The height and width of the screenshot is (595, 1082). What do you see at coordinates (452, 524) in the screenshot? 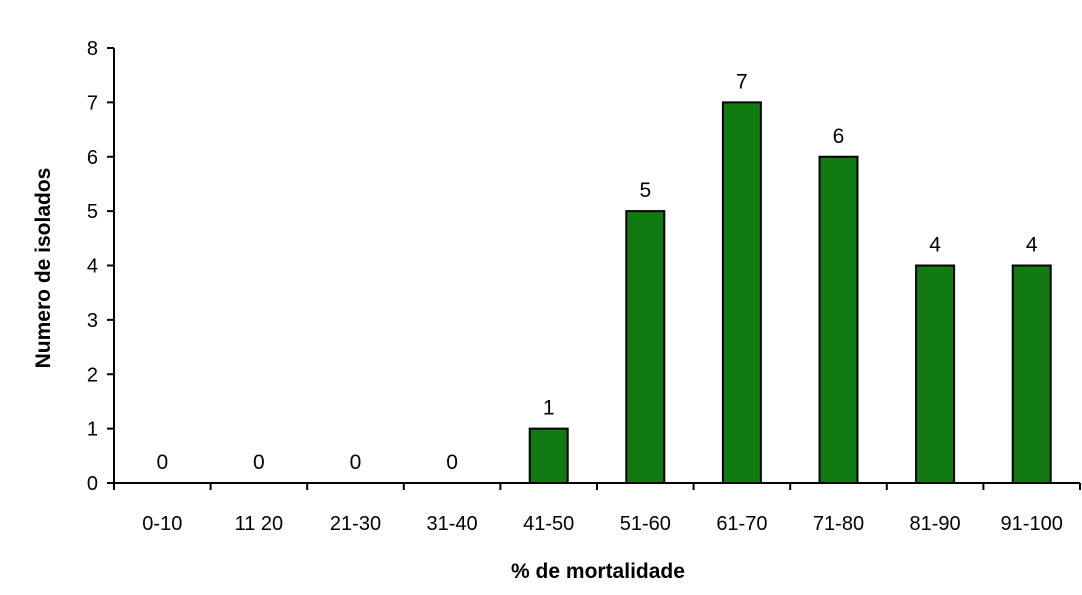
I see `x-tick-label: 31-40` at bounding box center [452, 524].